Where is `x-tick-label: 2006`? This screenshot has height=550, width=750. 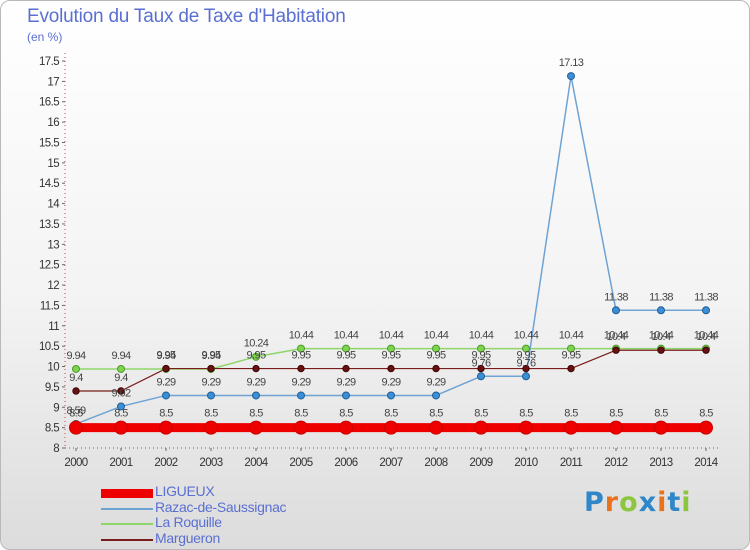
x-tick-label: 2006 is located at coordinates (345, 463).